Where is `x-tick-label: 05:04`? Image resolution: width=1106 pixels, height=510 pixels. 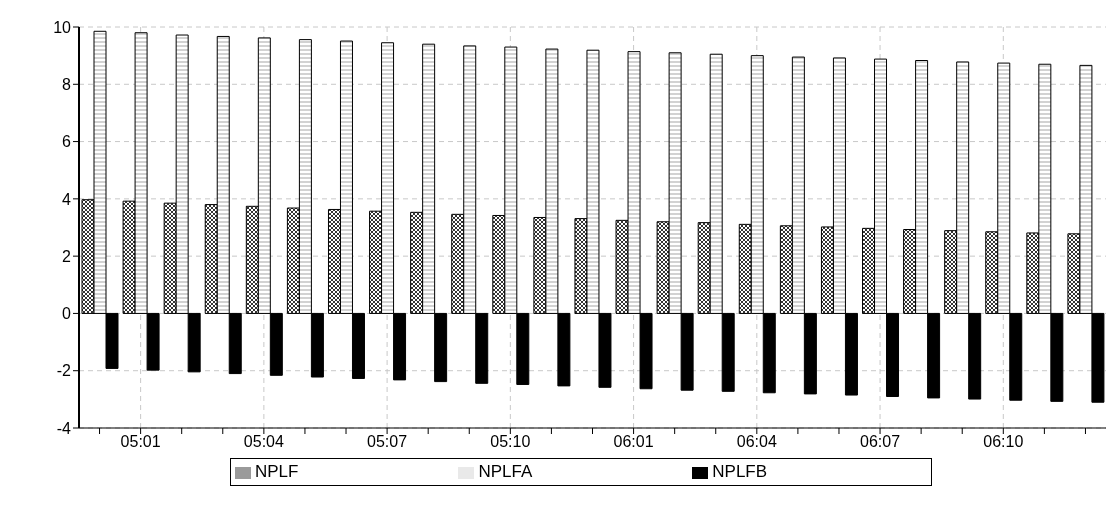
x-tick-label: 05:04 is located at coordinates (263, 442).